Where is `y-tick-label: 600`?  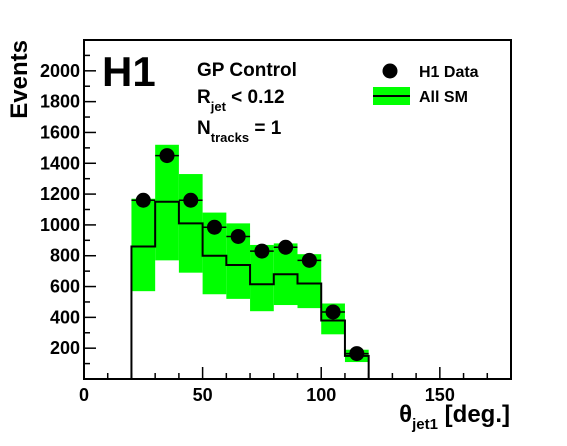
y-tick-label: 600 is located at coordinates (65, 287).